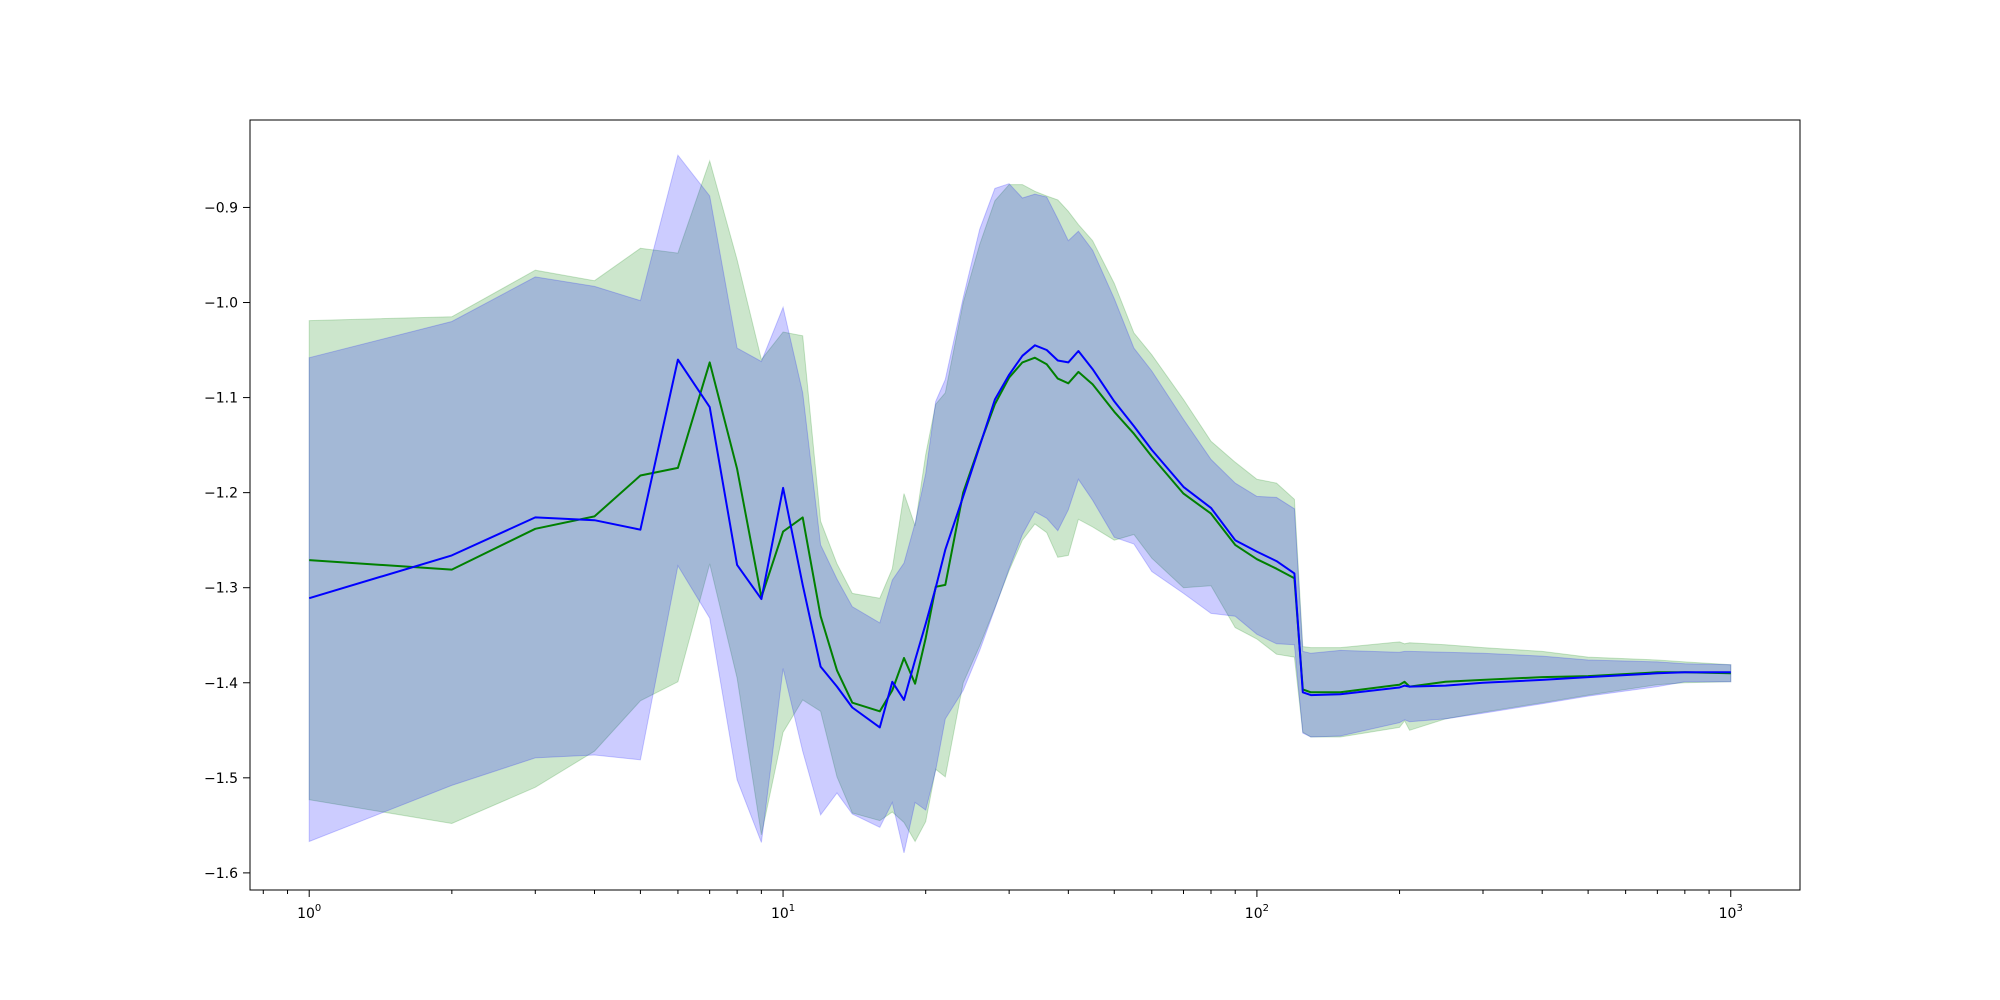 This screenshot has width=2000, height=1000. What do you see at coordinates (221, 304) in the screenshot?
I see `y-tick-label: −1.0` at bounding box center [221, 304].